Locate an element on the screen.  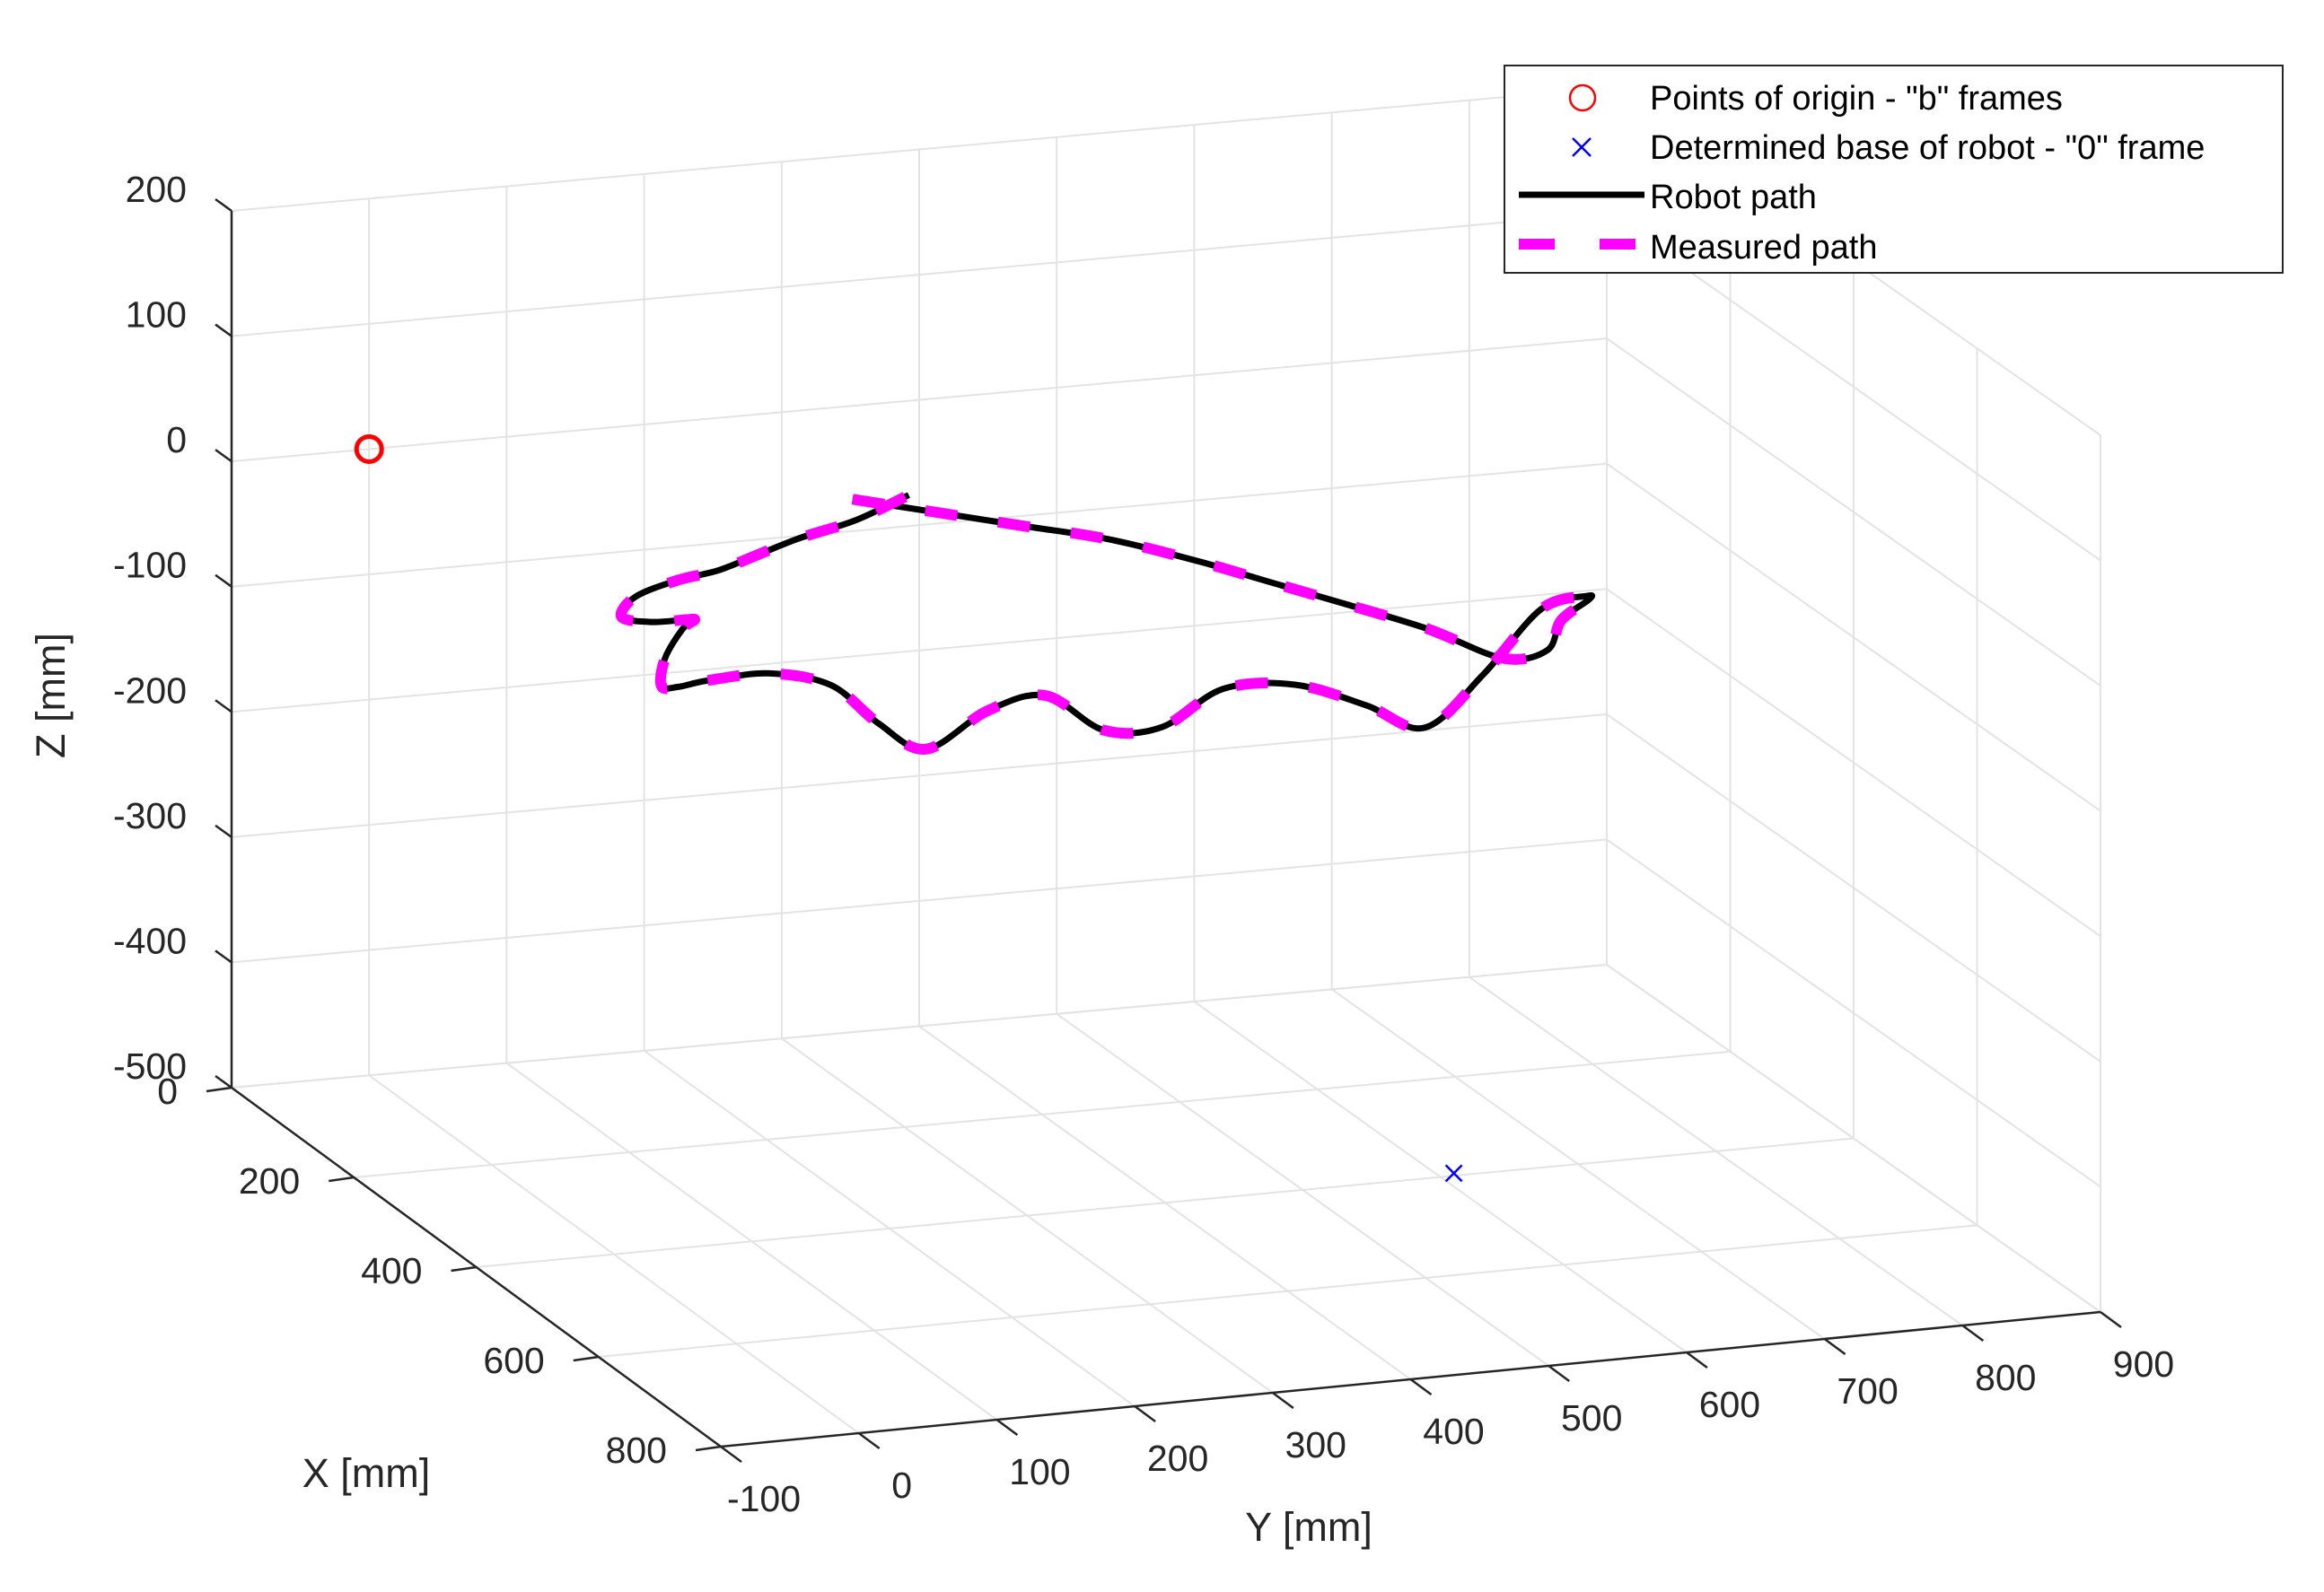
legend-entry-robot-base: Determined base of robot - "0" frame is located at coordinates (1927, 148).